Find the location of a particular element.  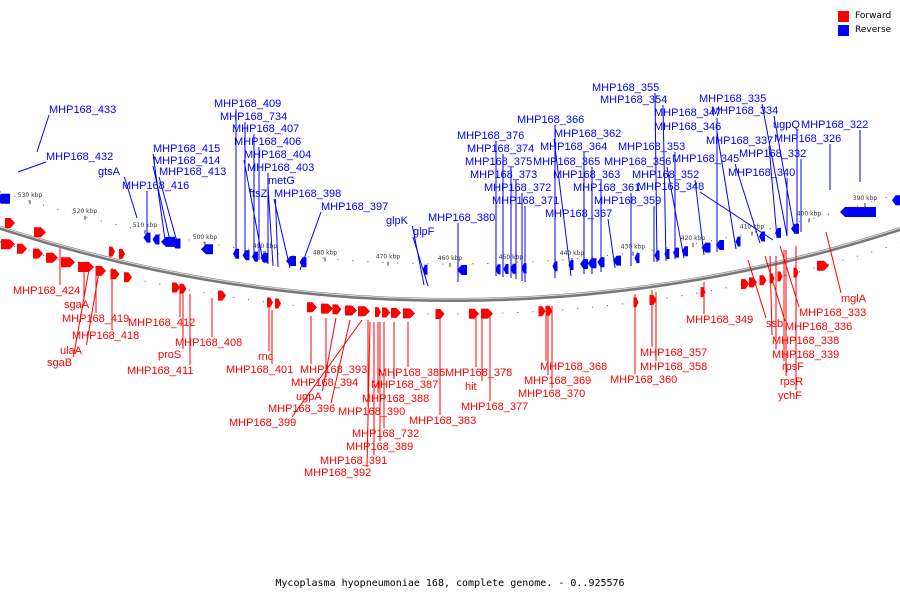

reverse-gene-label: MHP168_407 is located at coordinates (265, 129).